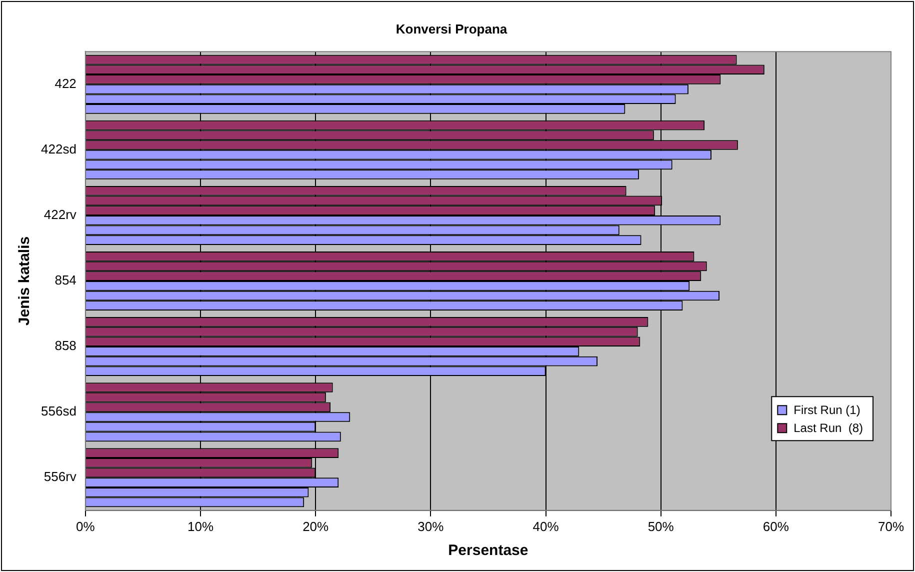 Image resolution: width=915 pixels, height=572 pixels. Describe the element at coordinates (827, 409) in the screenshot. I see `legend-label: First Run (1)` at that location.